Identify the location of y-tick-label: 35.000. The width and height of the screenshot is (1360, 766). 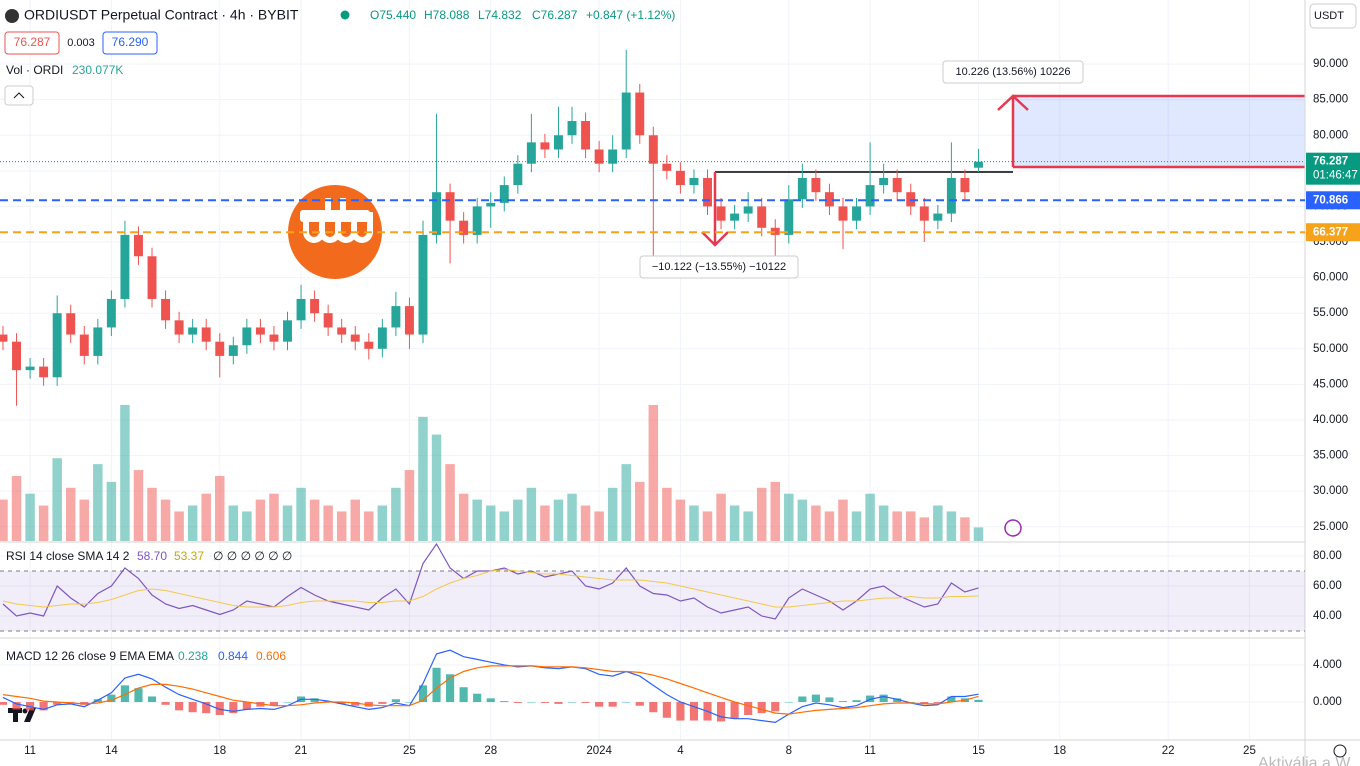
(1330, 456).